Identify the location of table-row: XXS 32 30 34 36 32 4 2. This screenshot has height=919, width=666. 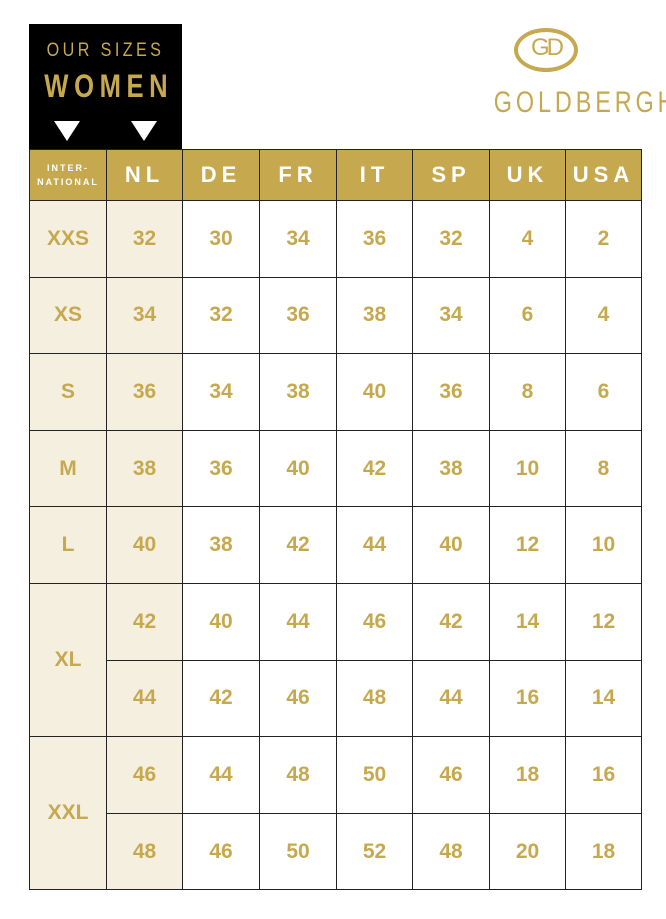
(335, 239).